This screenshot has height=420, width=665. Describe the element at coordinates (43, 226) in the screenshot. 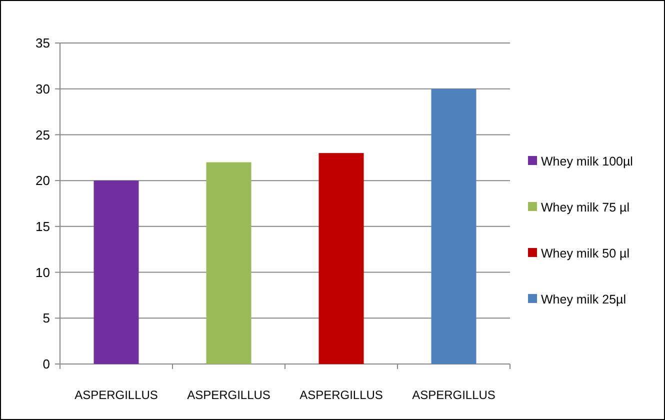

I see `y-tick-label: 15` at that location.